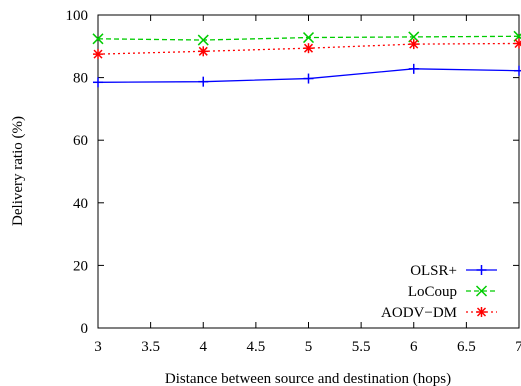 The width and height of the screenshot is (521, 386). I want to click on x-tick-label: 5.5, so click(361, 347).